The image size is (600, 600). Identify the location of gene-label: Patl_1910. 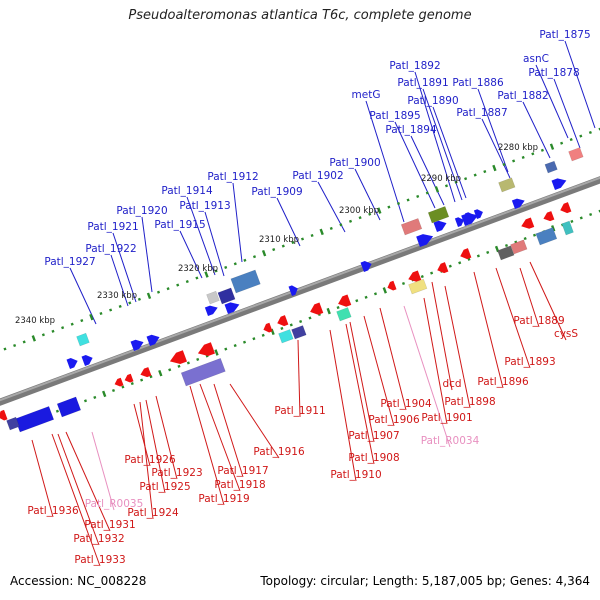
(355, 475).